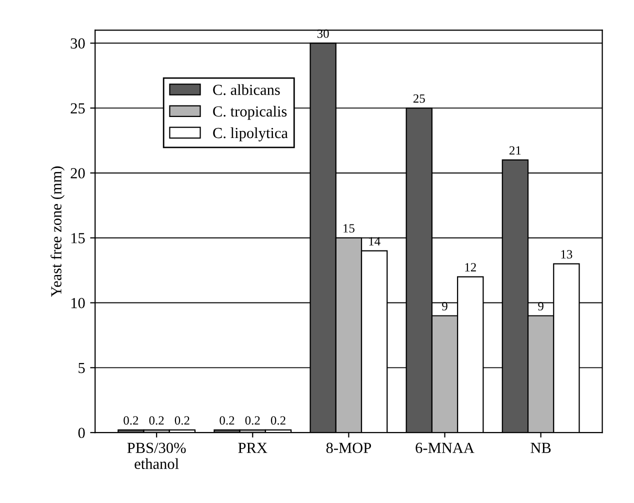 This screenshot has width=634, height=503. Describe the element at coordinates (253, 447) in the screenshot. I see `x-tick-label: PRX` at that location.